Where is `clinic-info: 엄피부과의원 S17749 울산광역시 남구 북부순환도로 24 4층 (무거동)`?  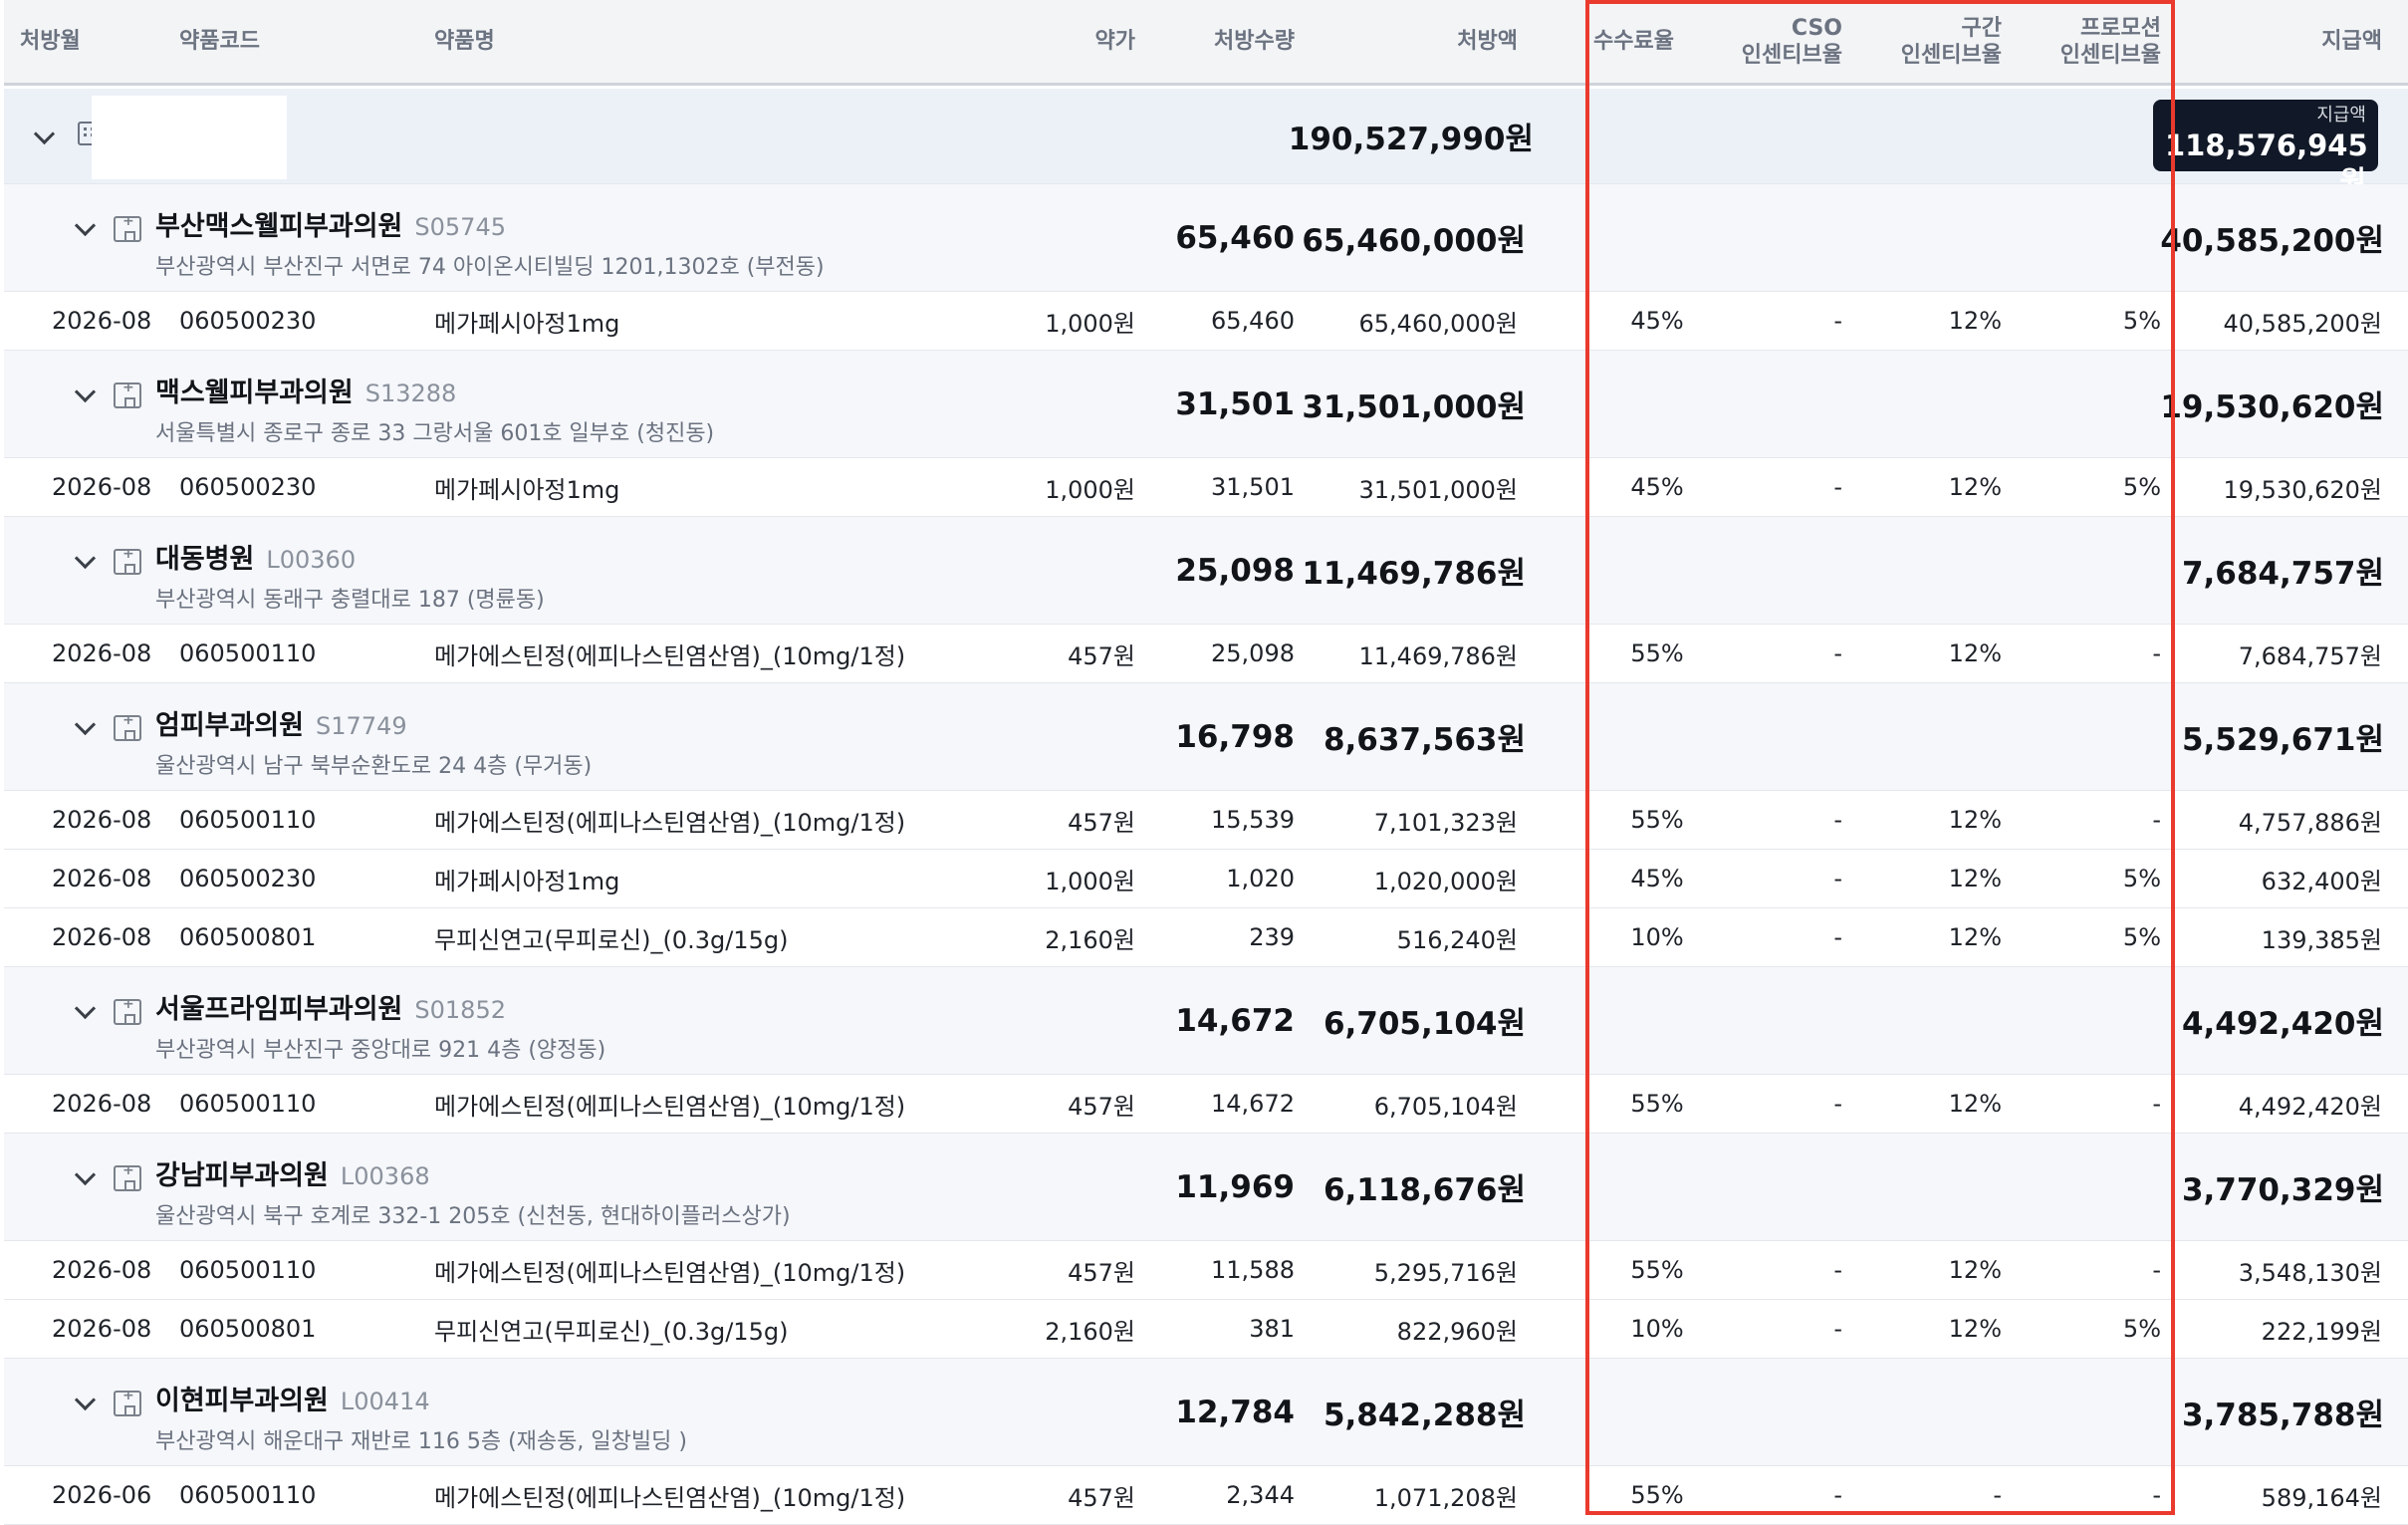
clinic-info: 엄피부과의원 S17749 울산광역시 남구 북부순환도로 24 4층 (무거동) is located at coordinates (373, 741).